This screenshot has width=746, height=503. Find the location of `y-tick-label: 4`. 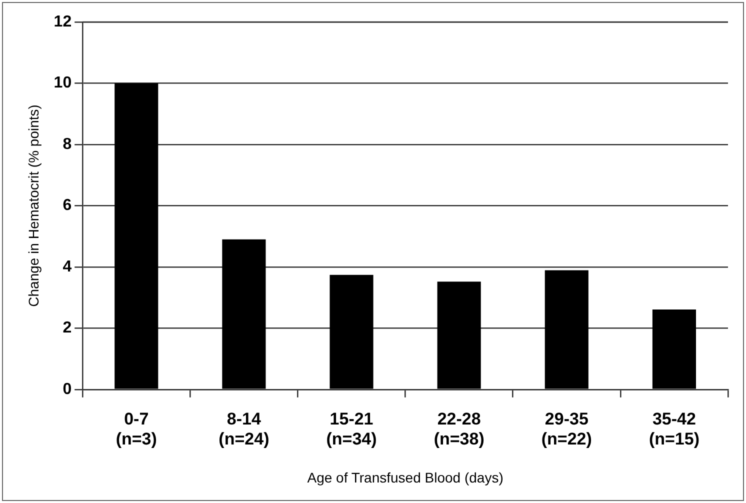

y-tick-label: 4 is located at coordinates (67, 267).